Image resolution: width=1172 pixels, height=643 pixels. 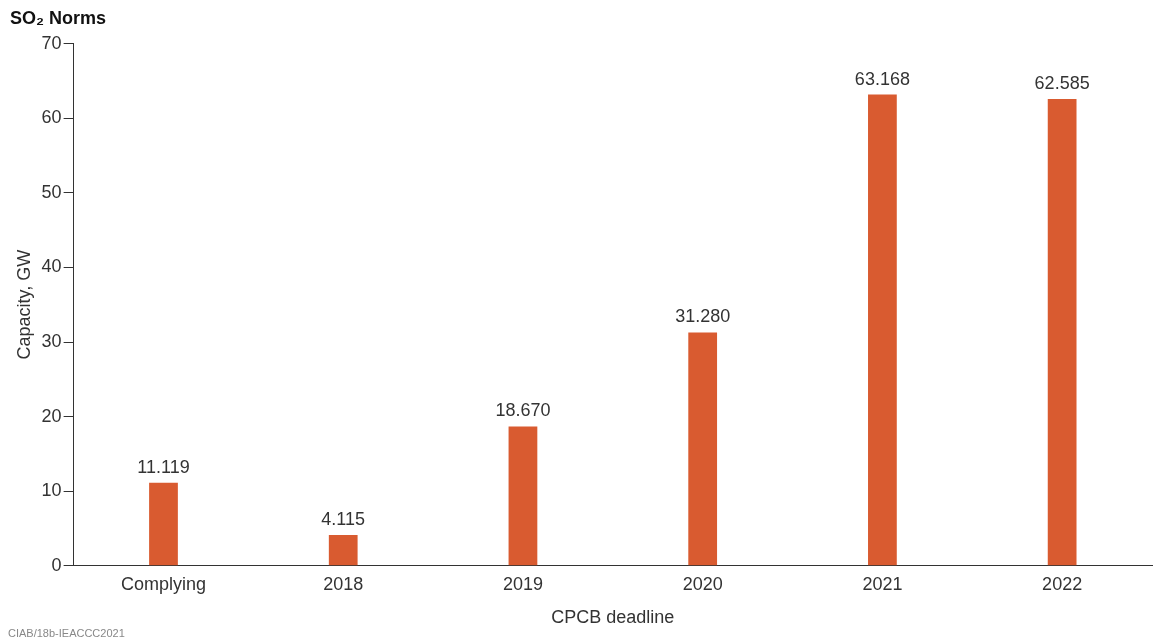 I want to click on y-tick-label: 40, so click(x=51, y=266).